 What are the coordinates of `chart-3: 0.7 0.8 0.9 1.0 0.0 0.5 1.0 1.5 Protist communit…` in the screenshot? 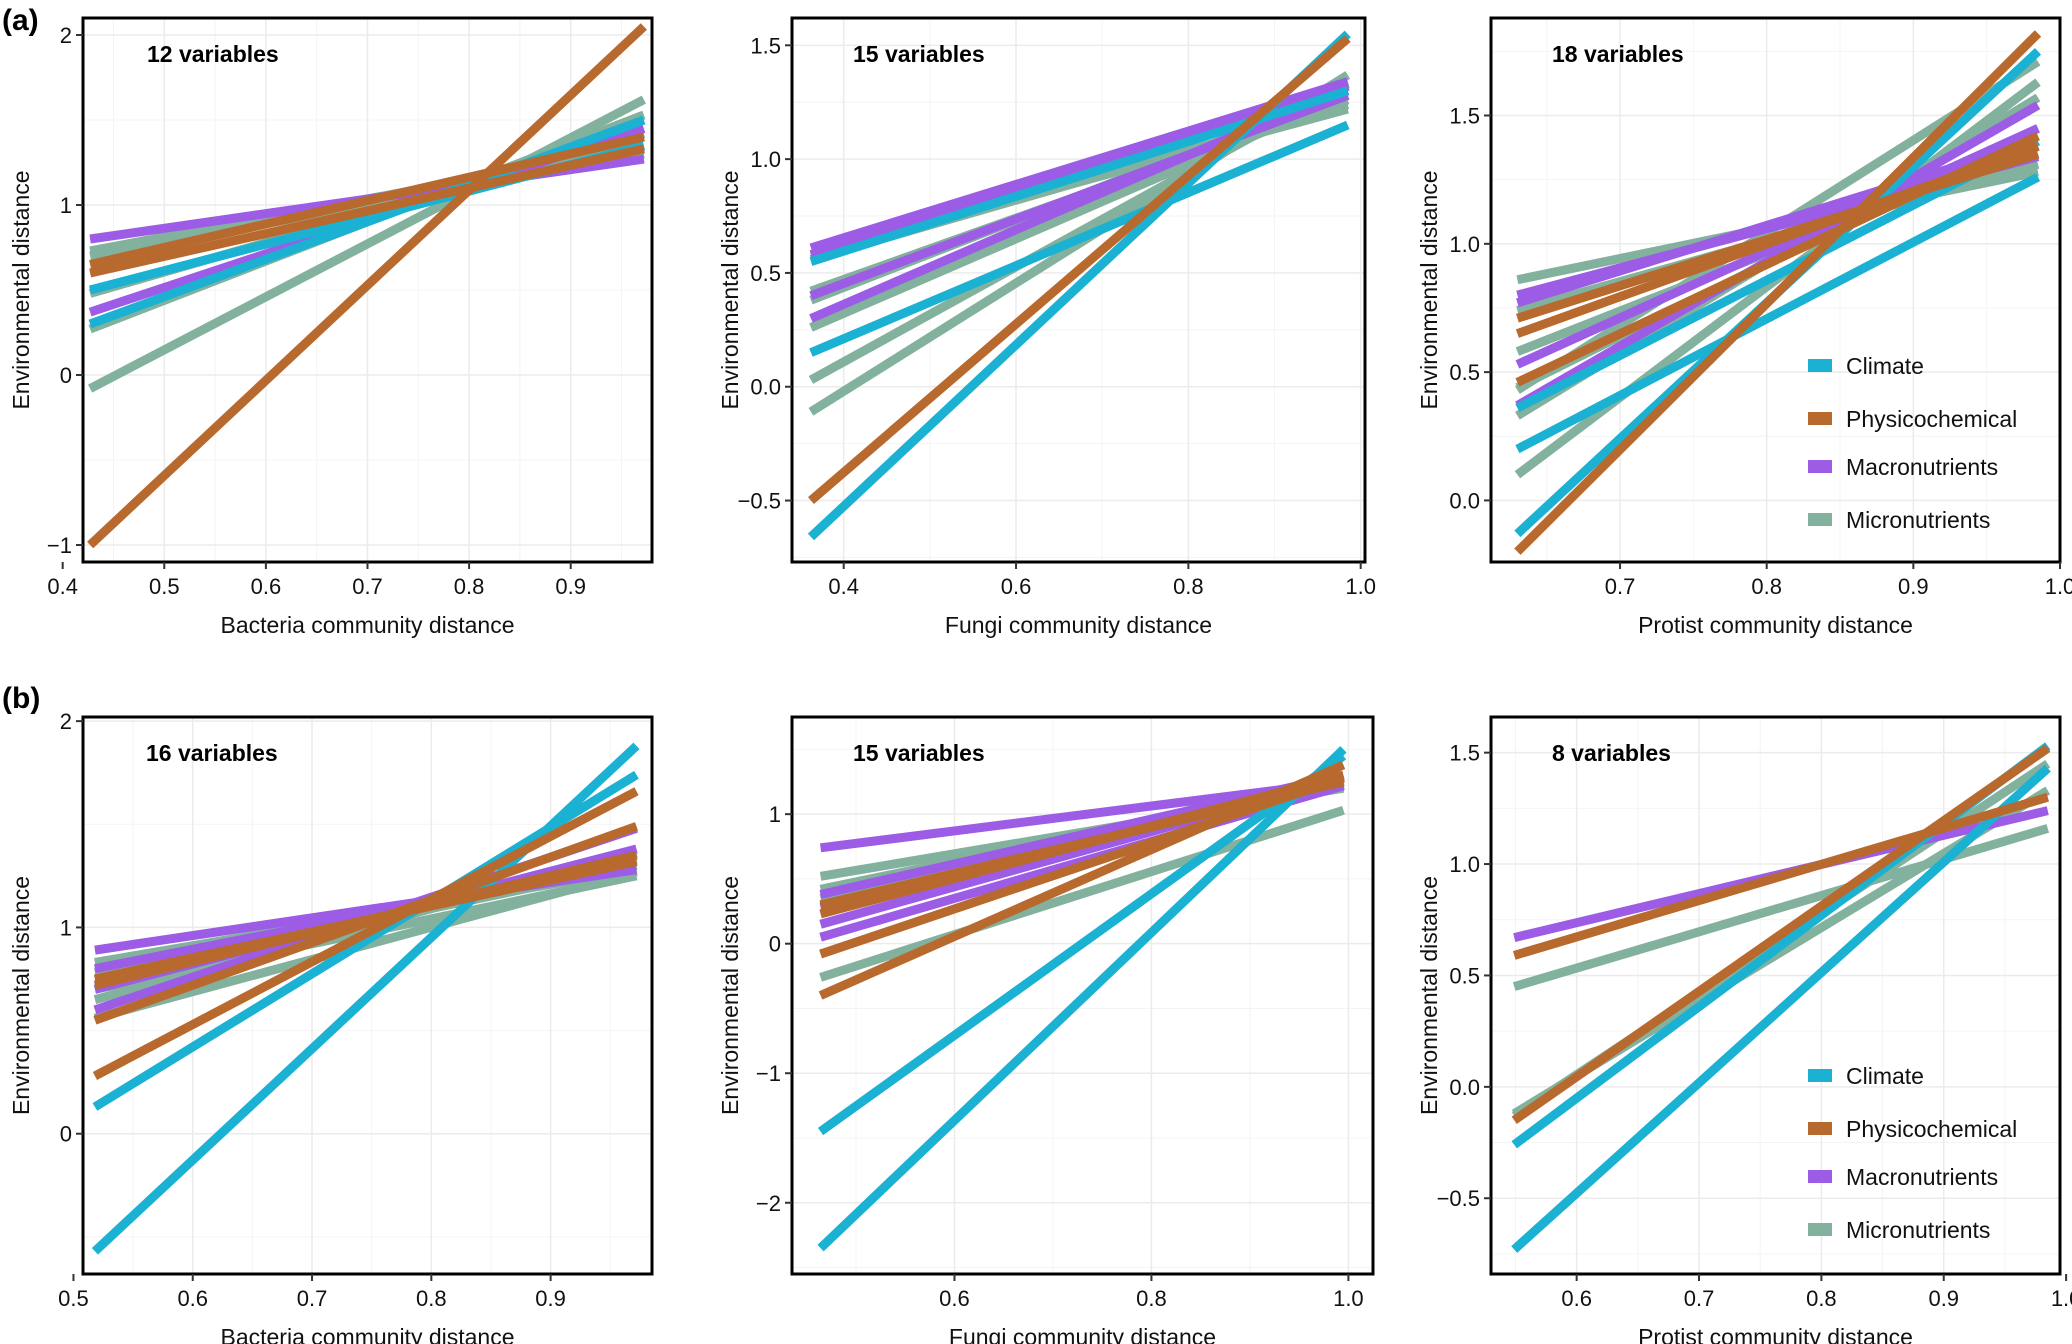 It's located at (1744, 327).